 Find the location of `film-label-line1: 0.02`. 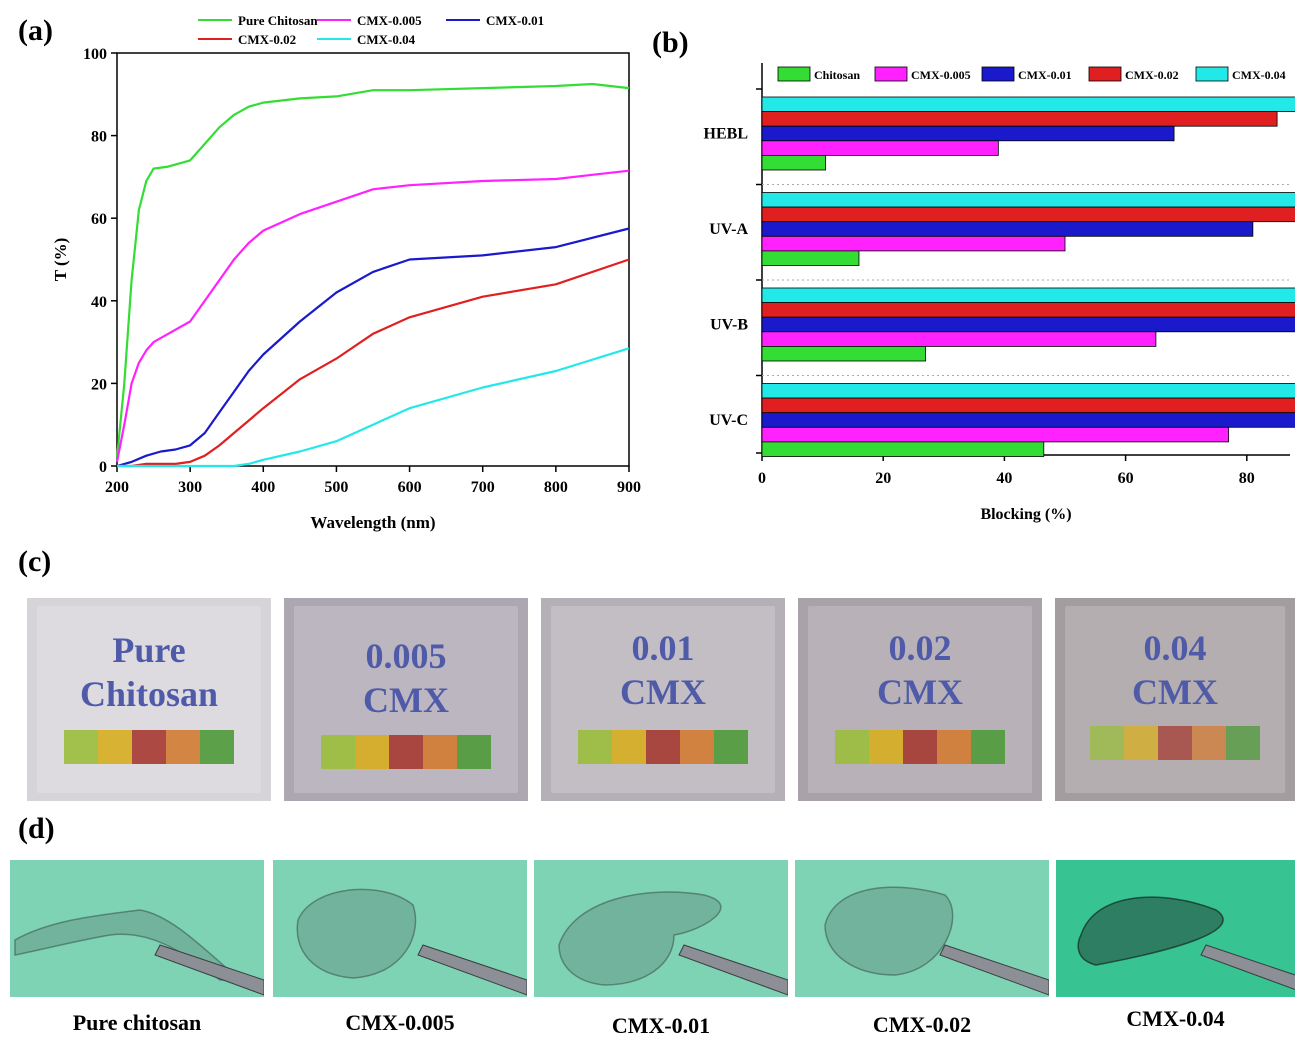

film-label-line1: 0.02 is located at coordinates (920, 648).